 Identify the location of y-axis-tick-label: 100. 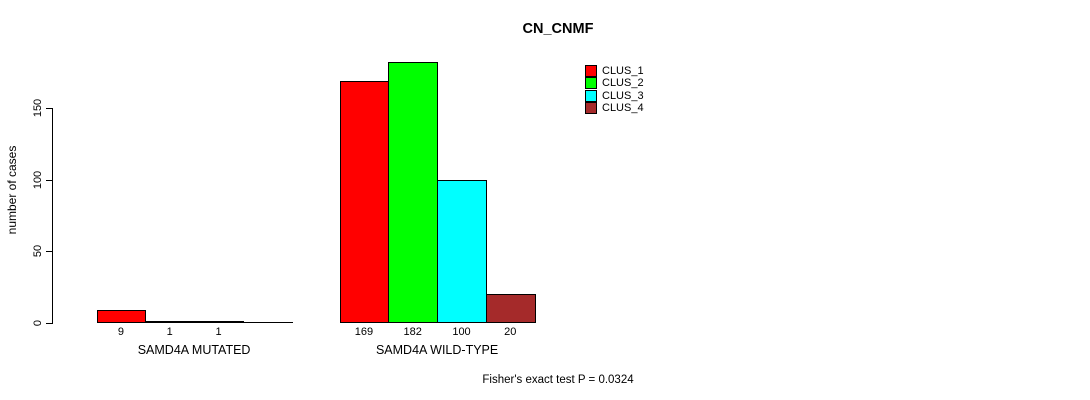
(38, 180).